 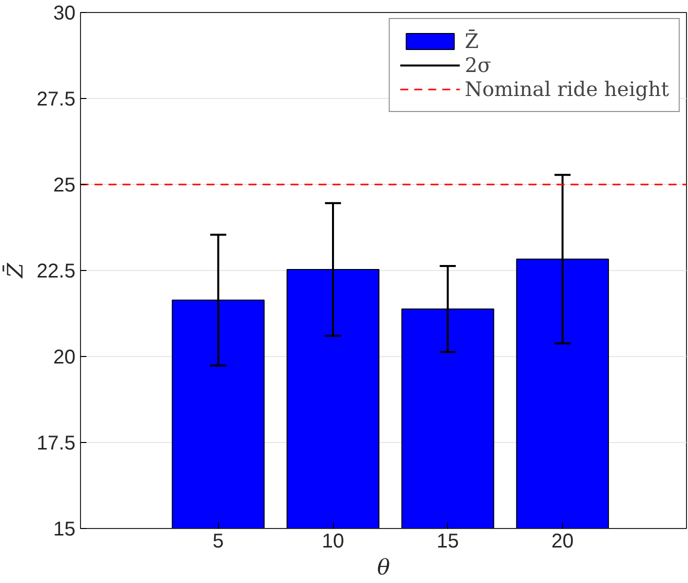 I want to click on y-tick-label: 17.5, so click(x=56, y=443).